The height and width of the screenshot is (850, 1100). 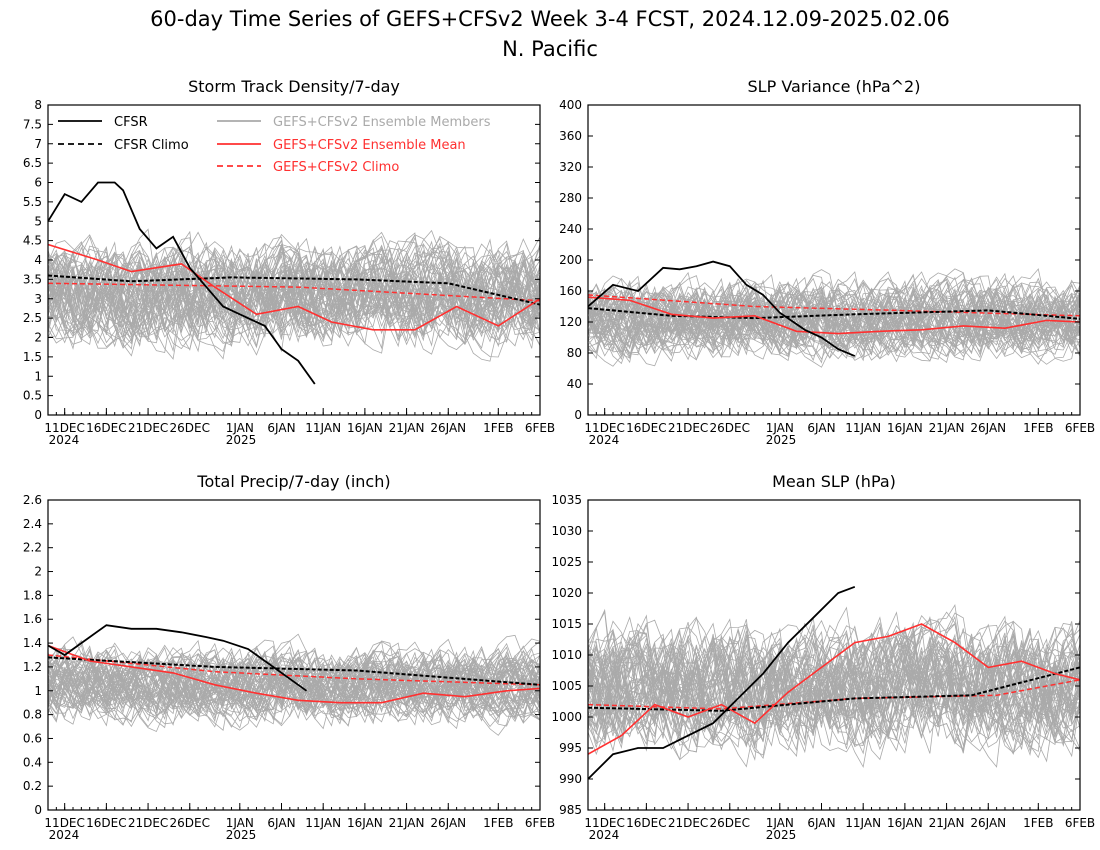 I want to click on x-tick-label: 26JAN, so click(x=988, y=428).